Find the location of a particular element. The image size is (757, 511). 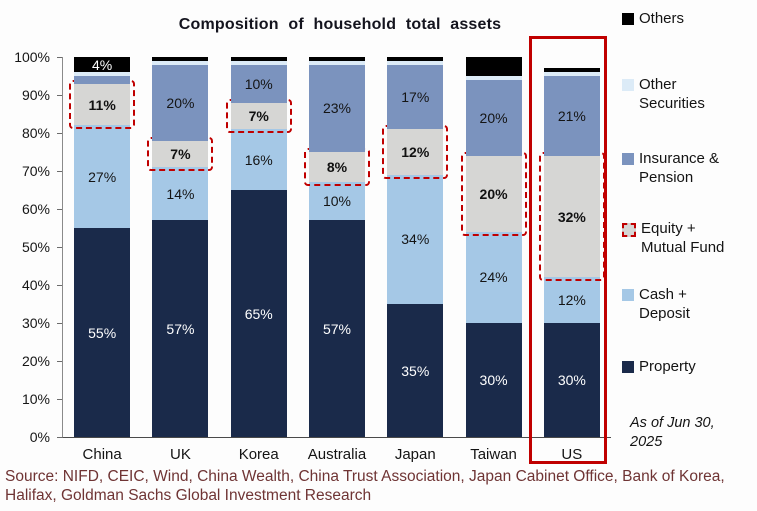

bar-slot-uk: 57% 14% 7% 20% UK is located at coordinates (180, 260).